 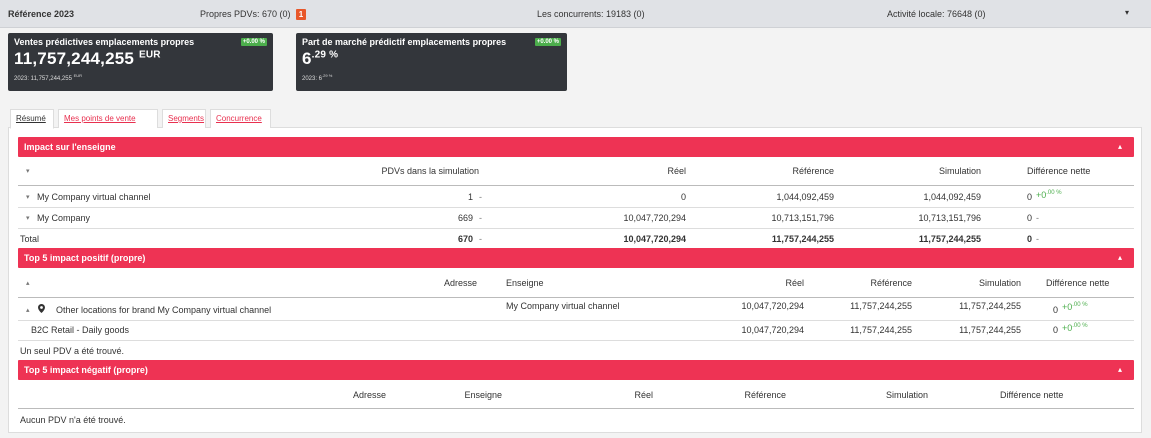 I want to click on kpi-previous: 2023: 11,757,244,255 EUR, so click(x=48, y=77).